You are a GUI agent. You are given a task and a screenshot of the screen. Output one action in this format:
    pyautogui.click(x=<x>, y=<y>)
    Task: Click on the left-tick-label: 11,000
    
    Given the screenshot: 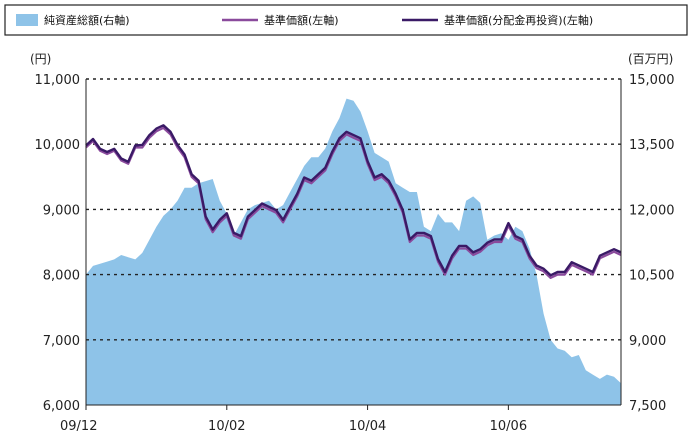 What is the action you would take?
    pyautogui.click(x=58, y=80)
    